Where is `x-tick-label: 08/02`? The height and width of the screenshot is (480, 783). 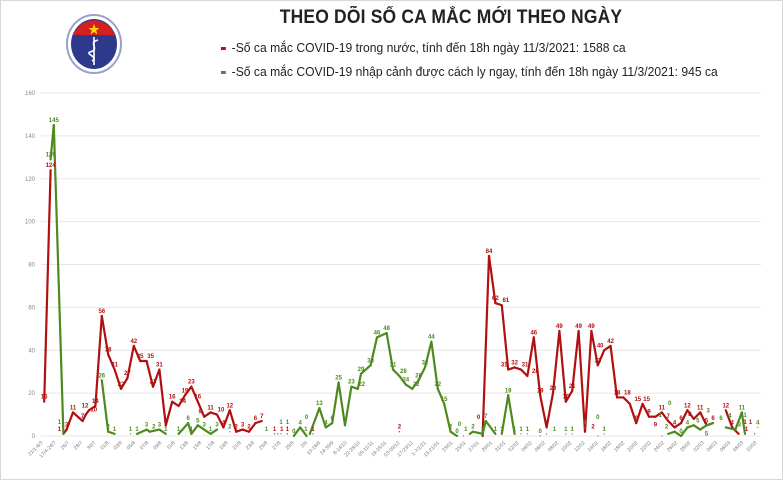
x-tick-label: 08/02 is located at coordinates (553, 446).